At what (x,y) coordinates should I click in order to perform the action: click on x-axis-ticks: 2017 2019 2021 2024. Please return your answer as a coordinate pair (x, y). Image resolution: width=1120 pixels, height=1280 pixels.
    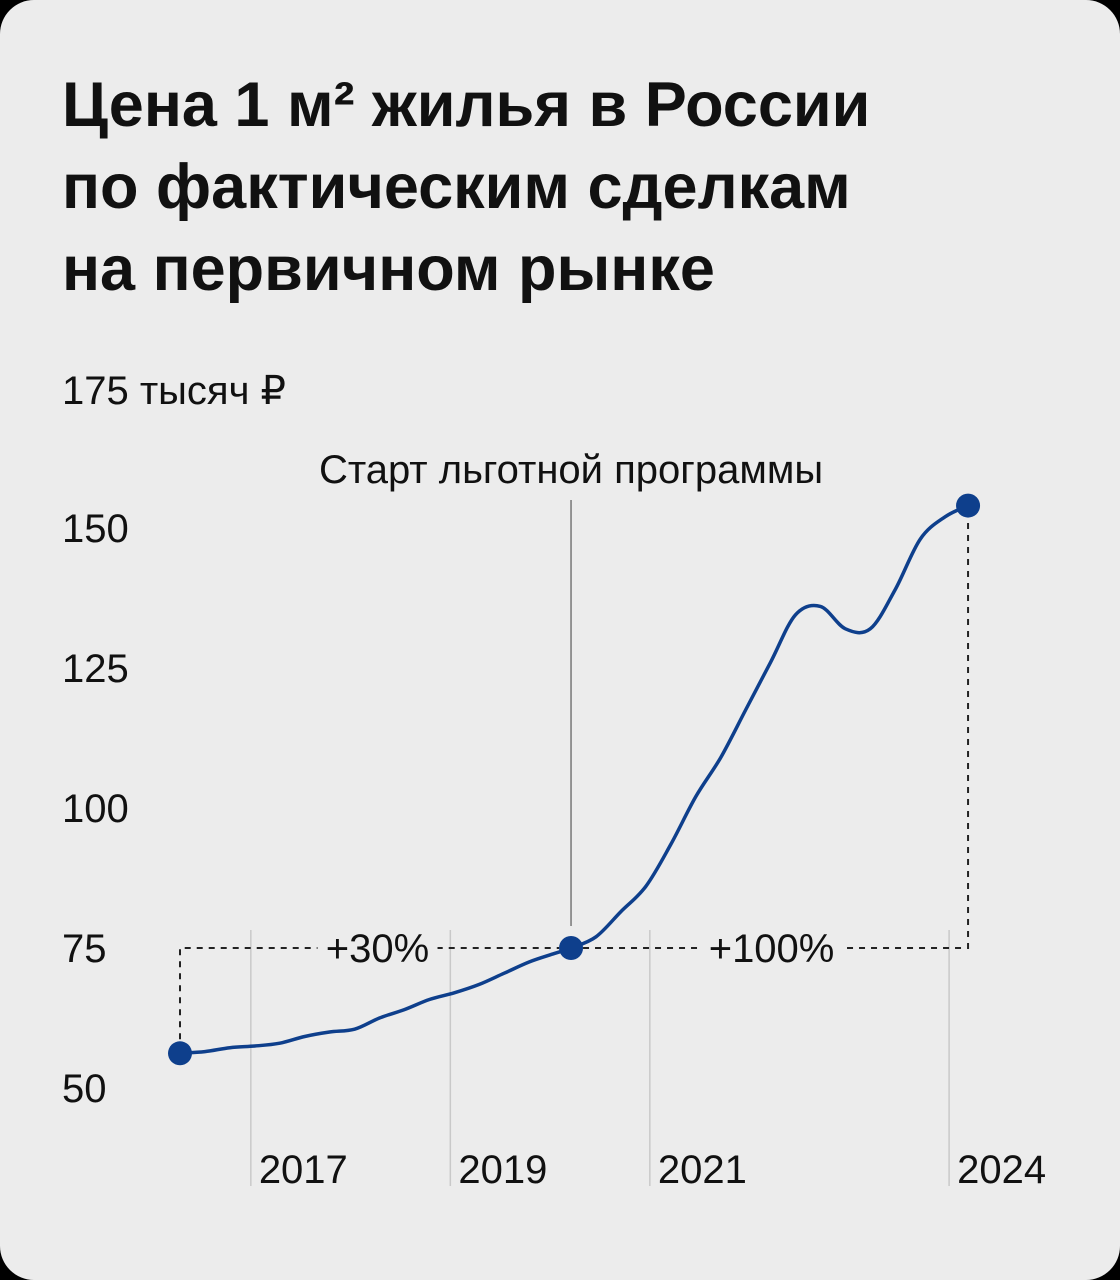
    Looking at the image, I should click on (652, 1170).